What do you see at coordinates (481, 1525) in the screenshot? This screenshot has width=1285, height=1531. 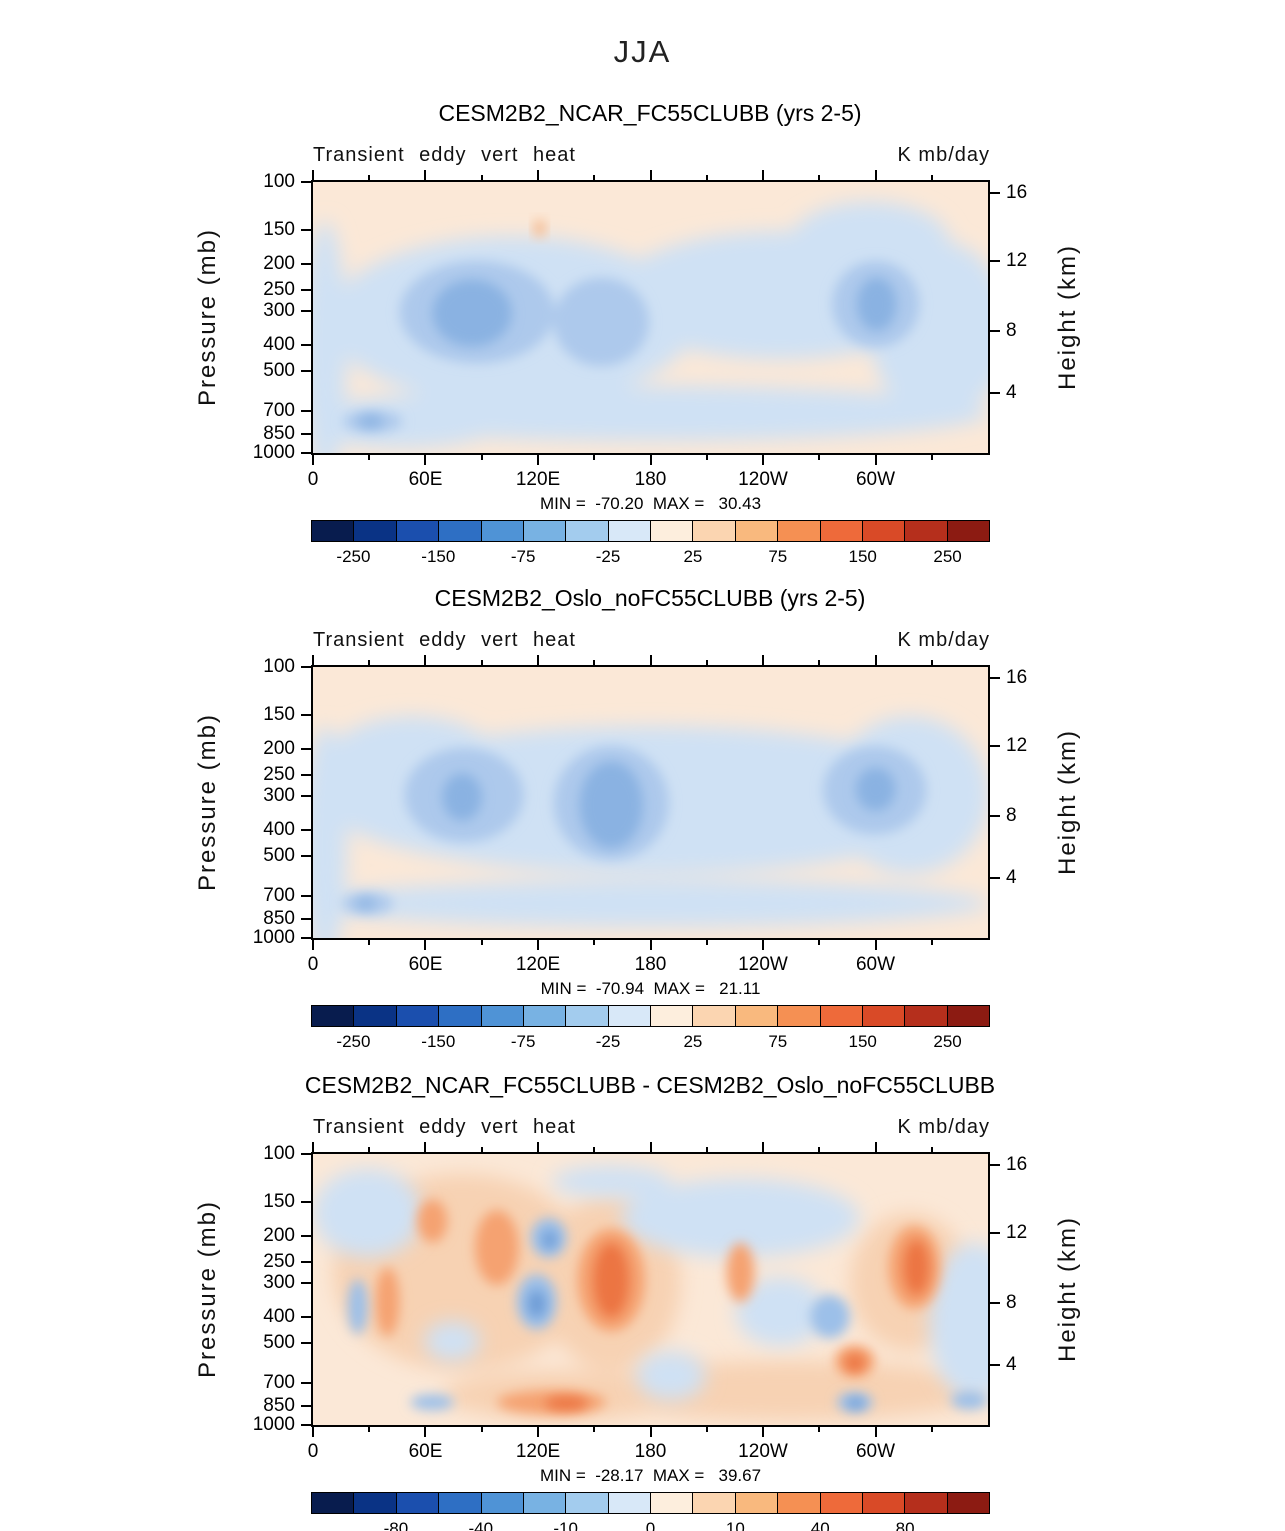 I see `colorbar-label: -40` at bounding box center [481, 1525].